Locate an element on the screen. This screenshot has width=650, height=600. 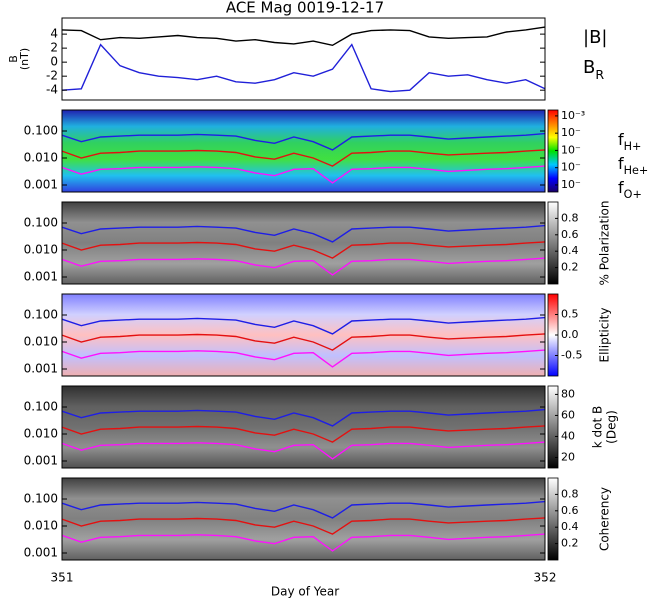
x-tick-label: 351 is located at coordinates (62, 578).